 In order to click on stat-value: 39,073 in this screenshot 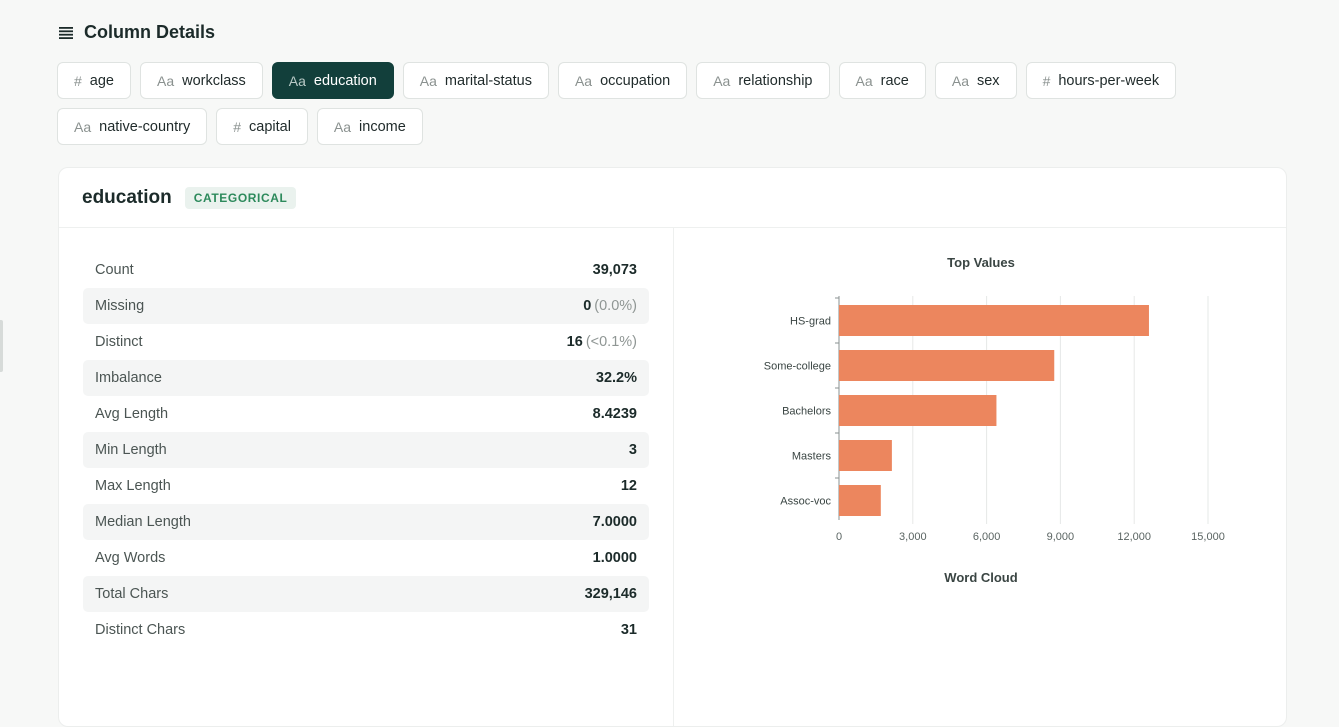, I will do `click(614, 270)`.